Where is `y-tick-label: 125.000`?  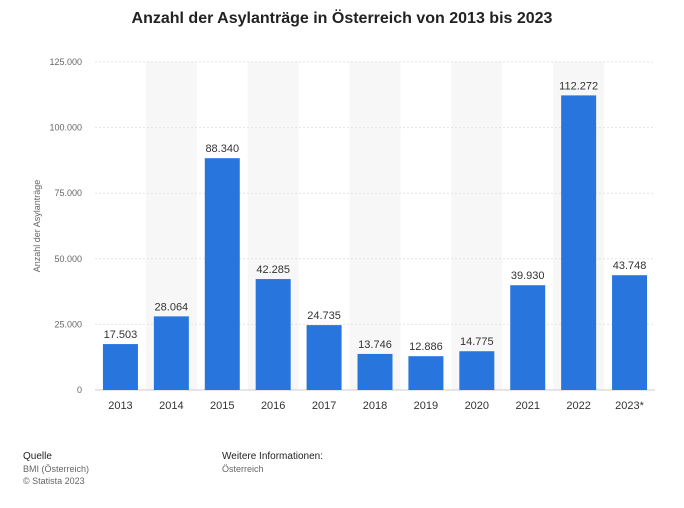 y-tick-label: 125.000 is located at coordinates (65, 62).